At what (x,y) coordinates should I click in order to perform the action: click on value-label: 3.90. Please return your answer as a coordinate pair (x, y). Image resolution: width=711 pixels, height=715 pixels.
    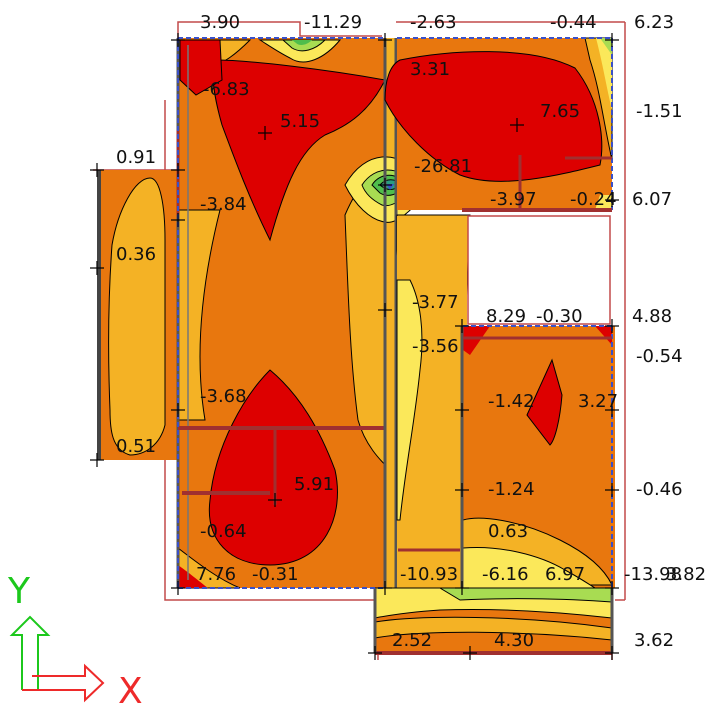
    Looking at the image, I should click on (220, 22).